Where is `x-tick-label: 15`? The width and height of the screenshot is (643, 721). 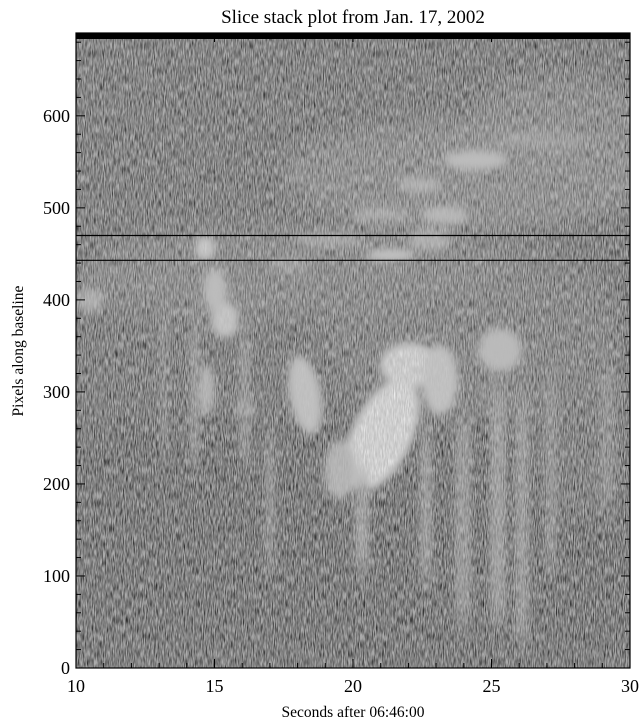 x-tick-label: 15 is located at coordinates (215, 686).